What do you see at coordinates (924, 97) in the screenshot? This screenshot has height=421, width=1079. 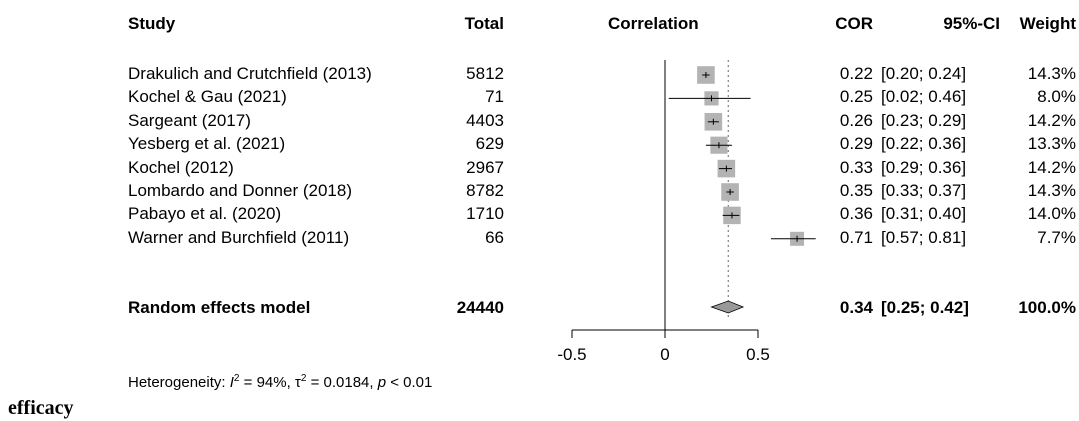 I see `row-ci: [0.02; 0.46]` at bounding box center [924, 97].